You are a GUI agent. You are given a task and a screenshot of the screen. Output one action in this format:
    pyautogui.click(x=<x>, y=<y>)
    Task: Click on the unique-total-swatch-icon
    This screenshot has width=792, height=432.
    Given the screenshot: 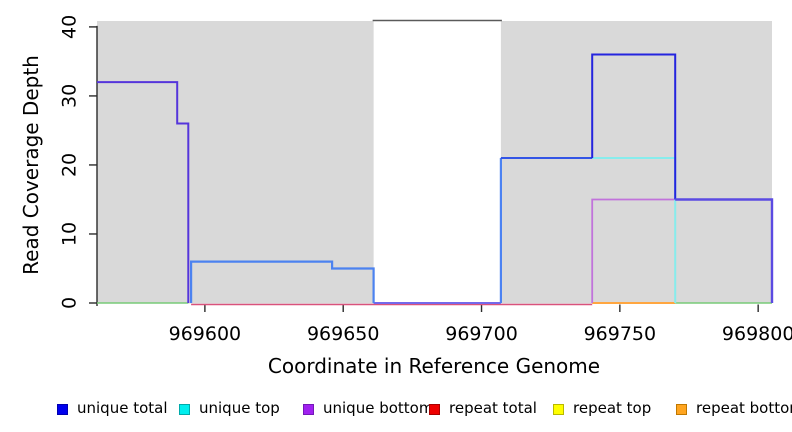 What is the action you would take?
    pyautogui.click(x=62, y=409)
    